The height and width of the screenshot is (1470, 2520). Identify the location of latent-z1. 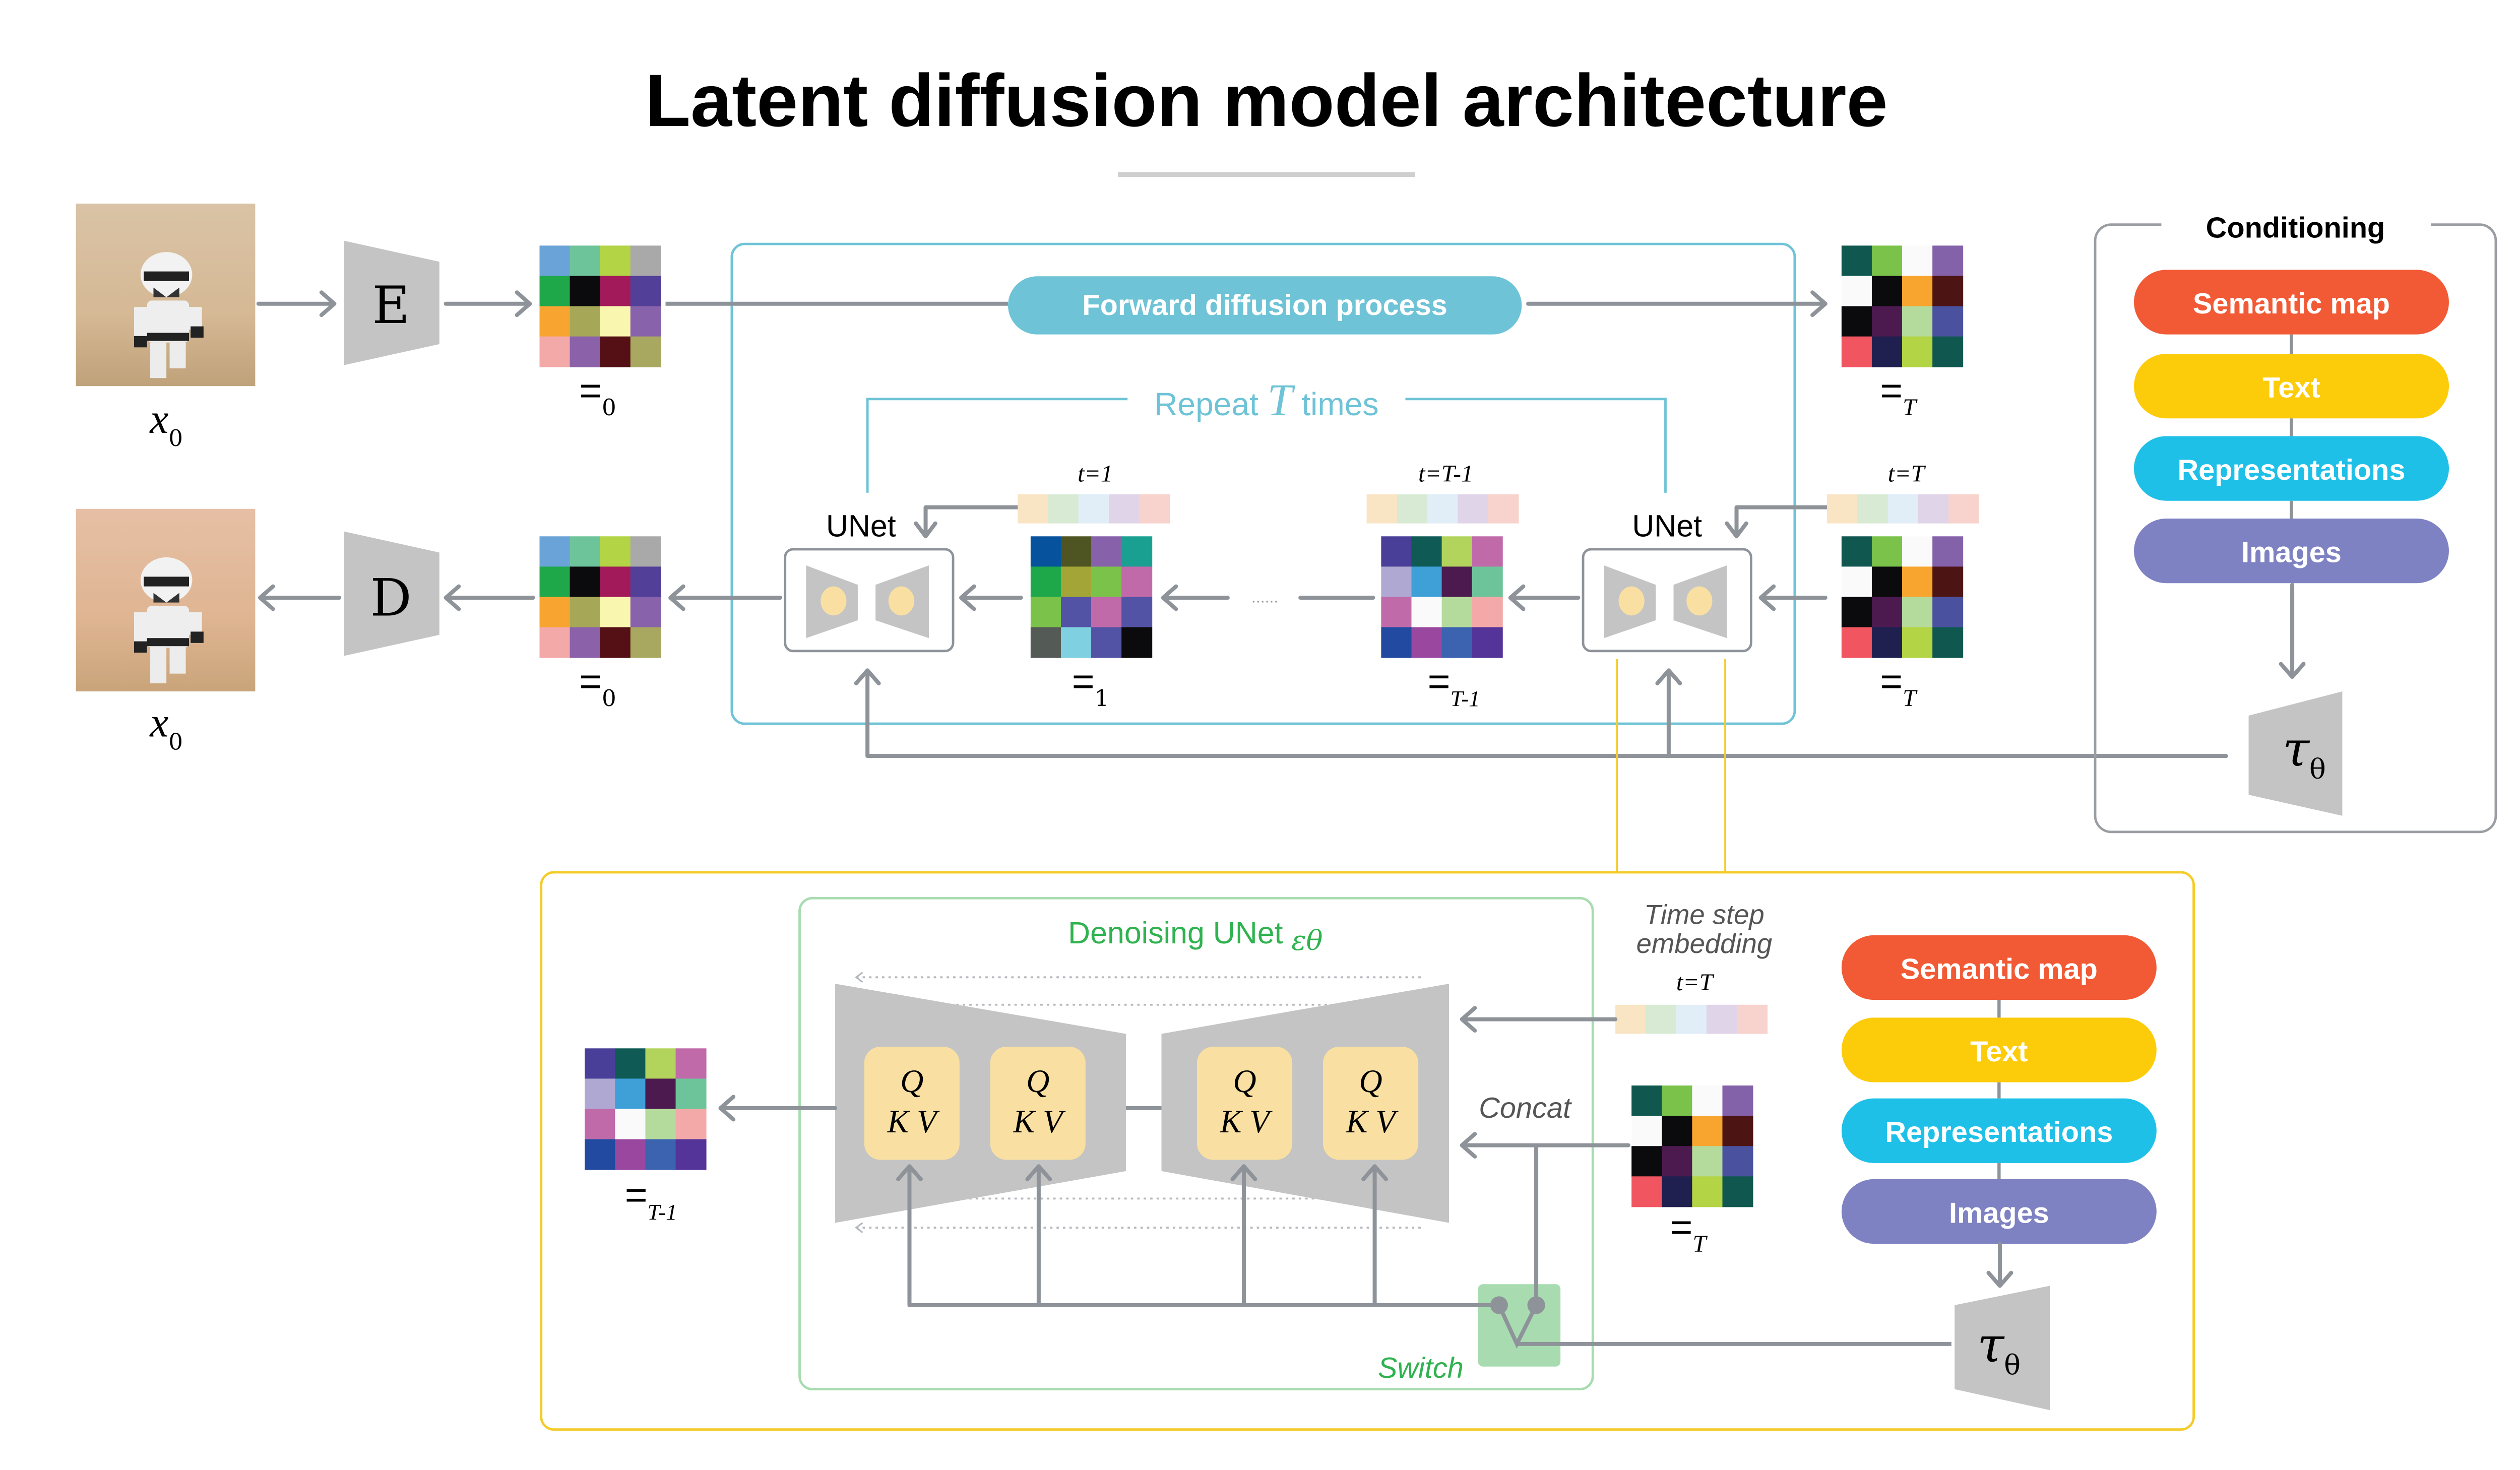
(1091, 597).